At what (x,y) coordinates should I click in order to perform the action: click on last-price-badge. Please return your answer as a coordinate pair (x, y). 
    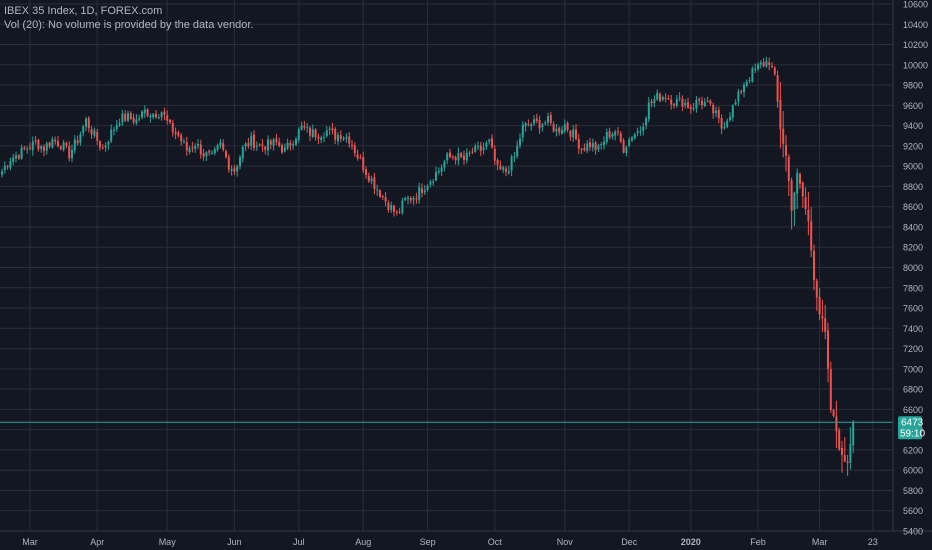
    Looking at the image, I should click on (910, 428).